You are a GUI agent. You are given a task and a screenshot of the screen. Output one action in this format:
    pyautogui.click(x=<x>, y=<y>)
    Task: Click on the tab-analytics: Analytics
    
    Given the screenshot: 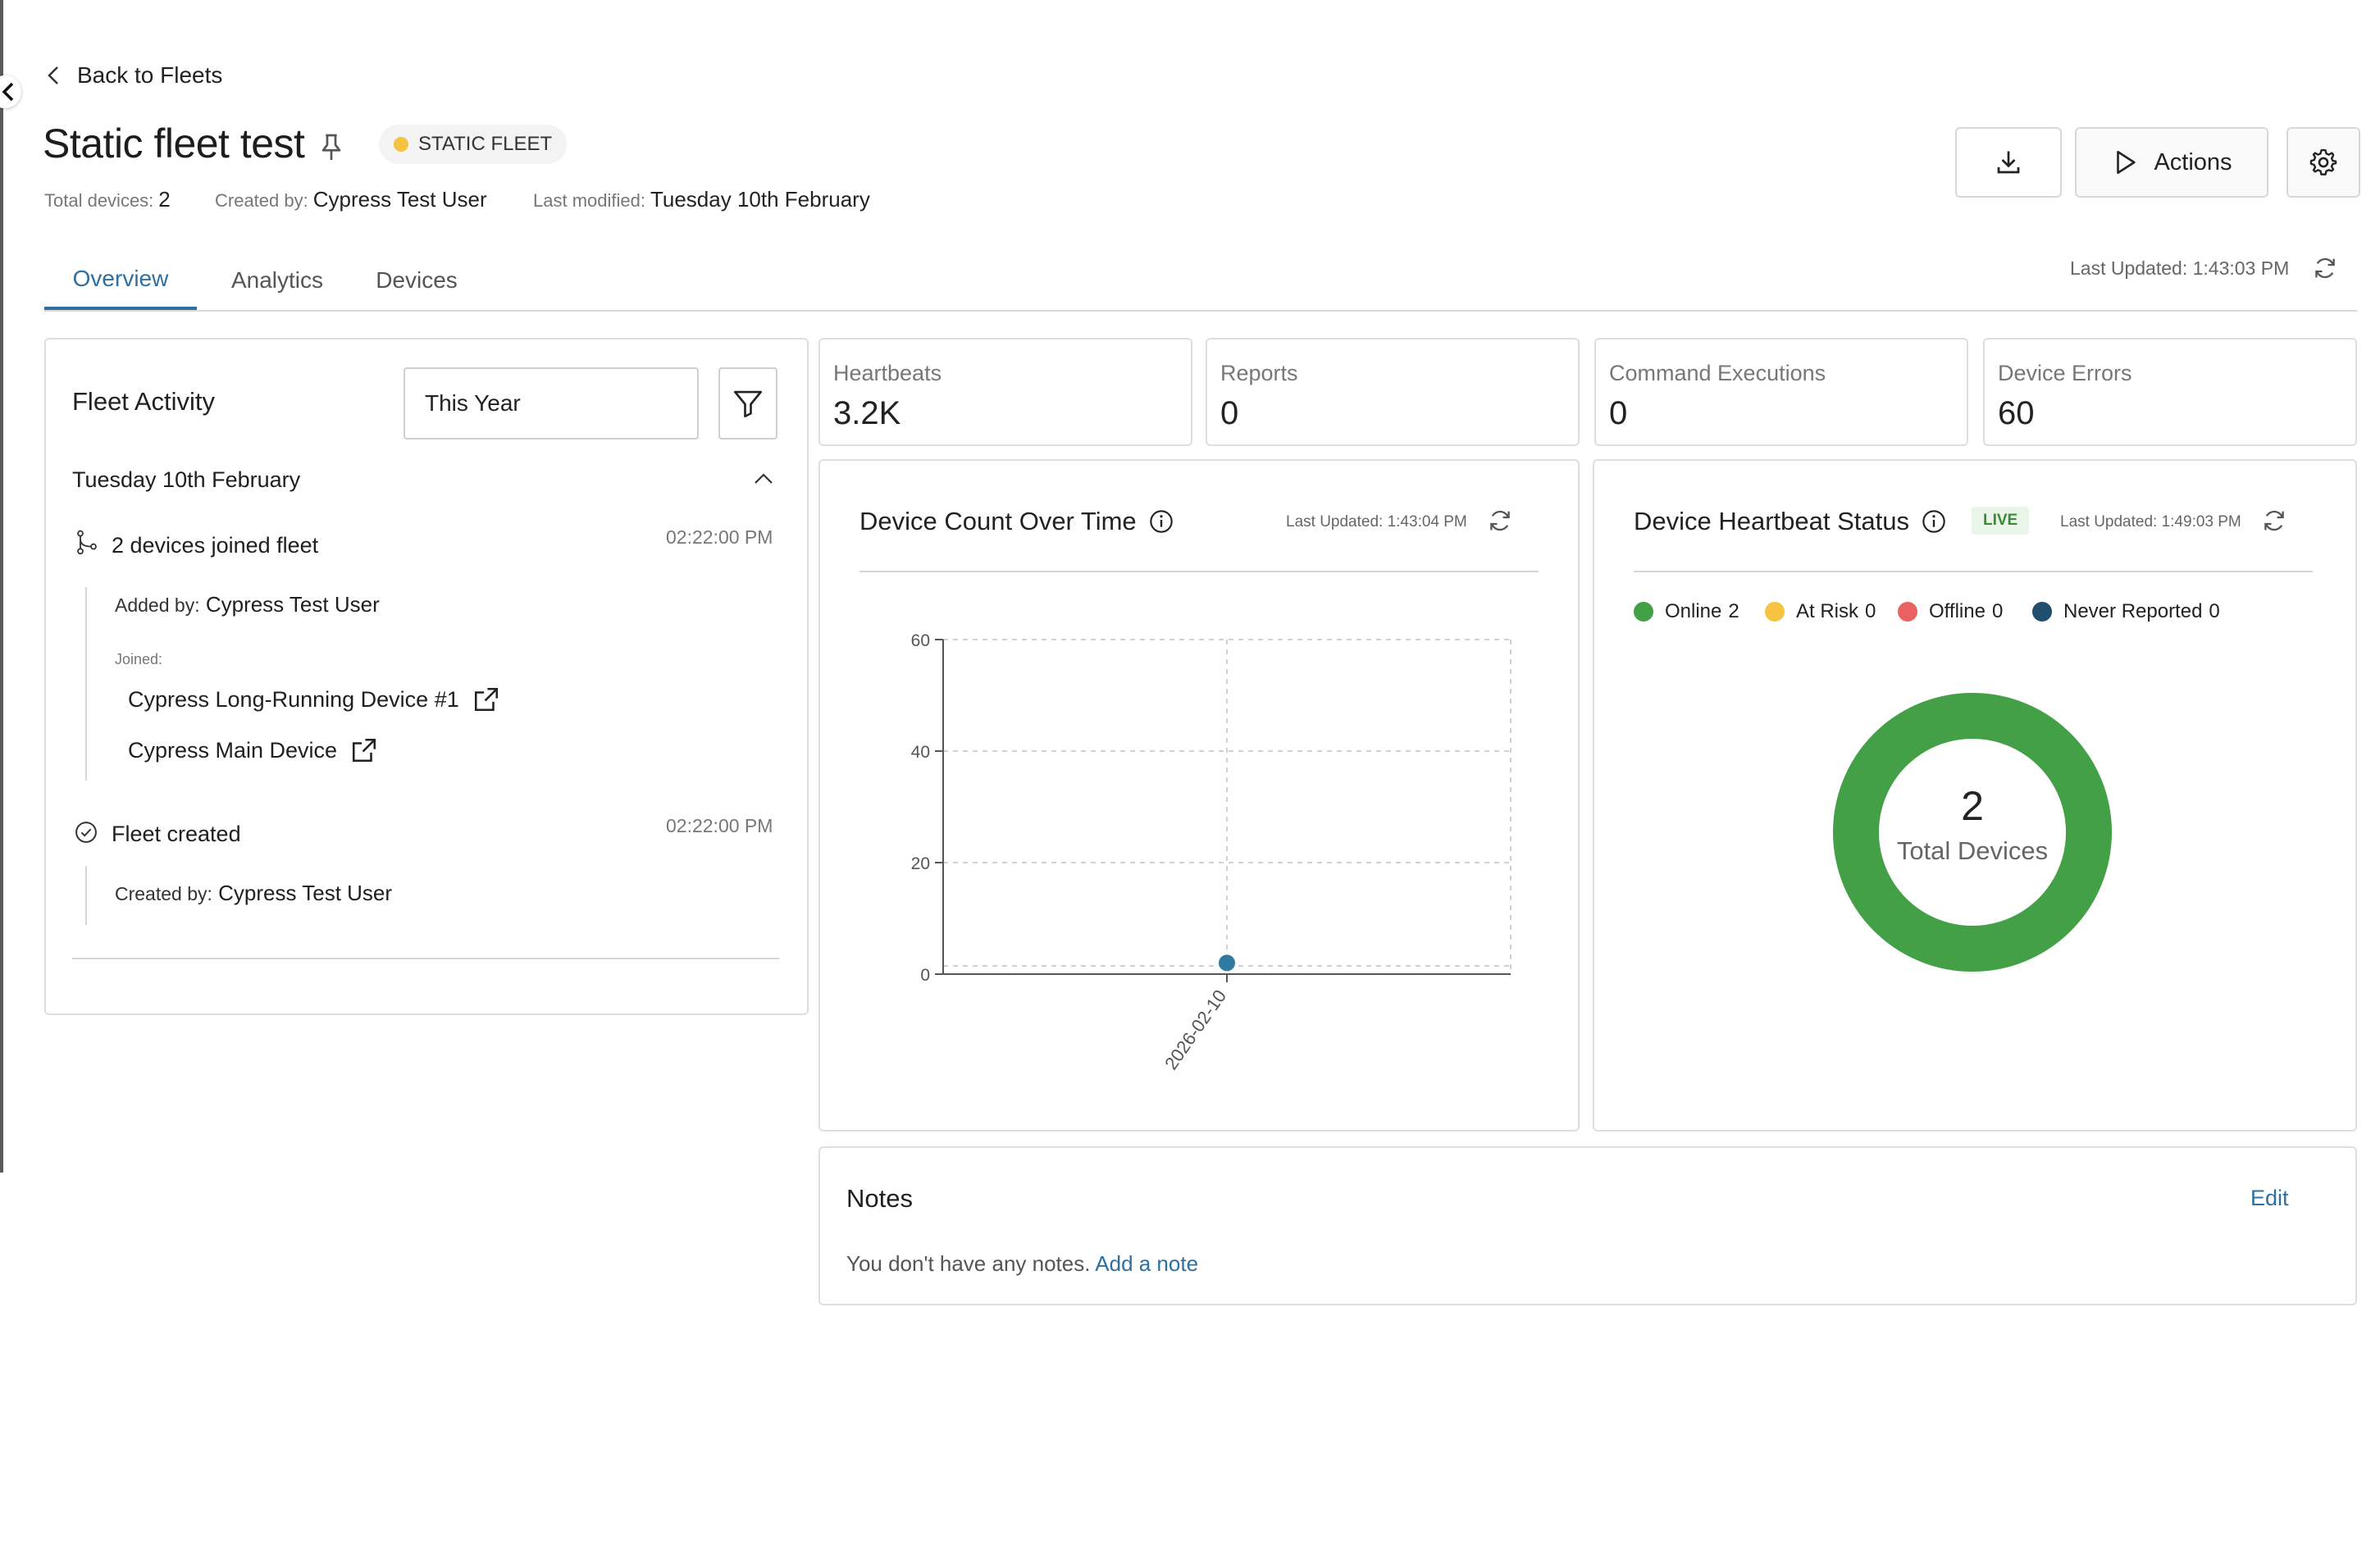 What is the action you would take?
    pyautogui.click(x=277, y=280)
    